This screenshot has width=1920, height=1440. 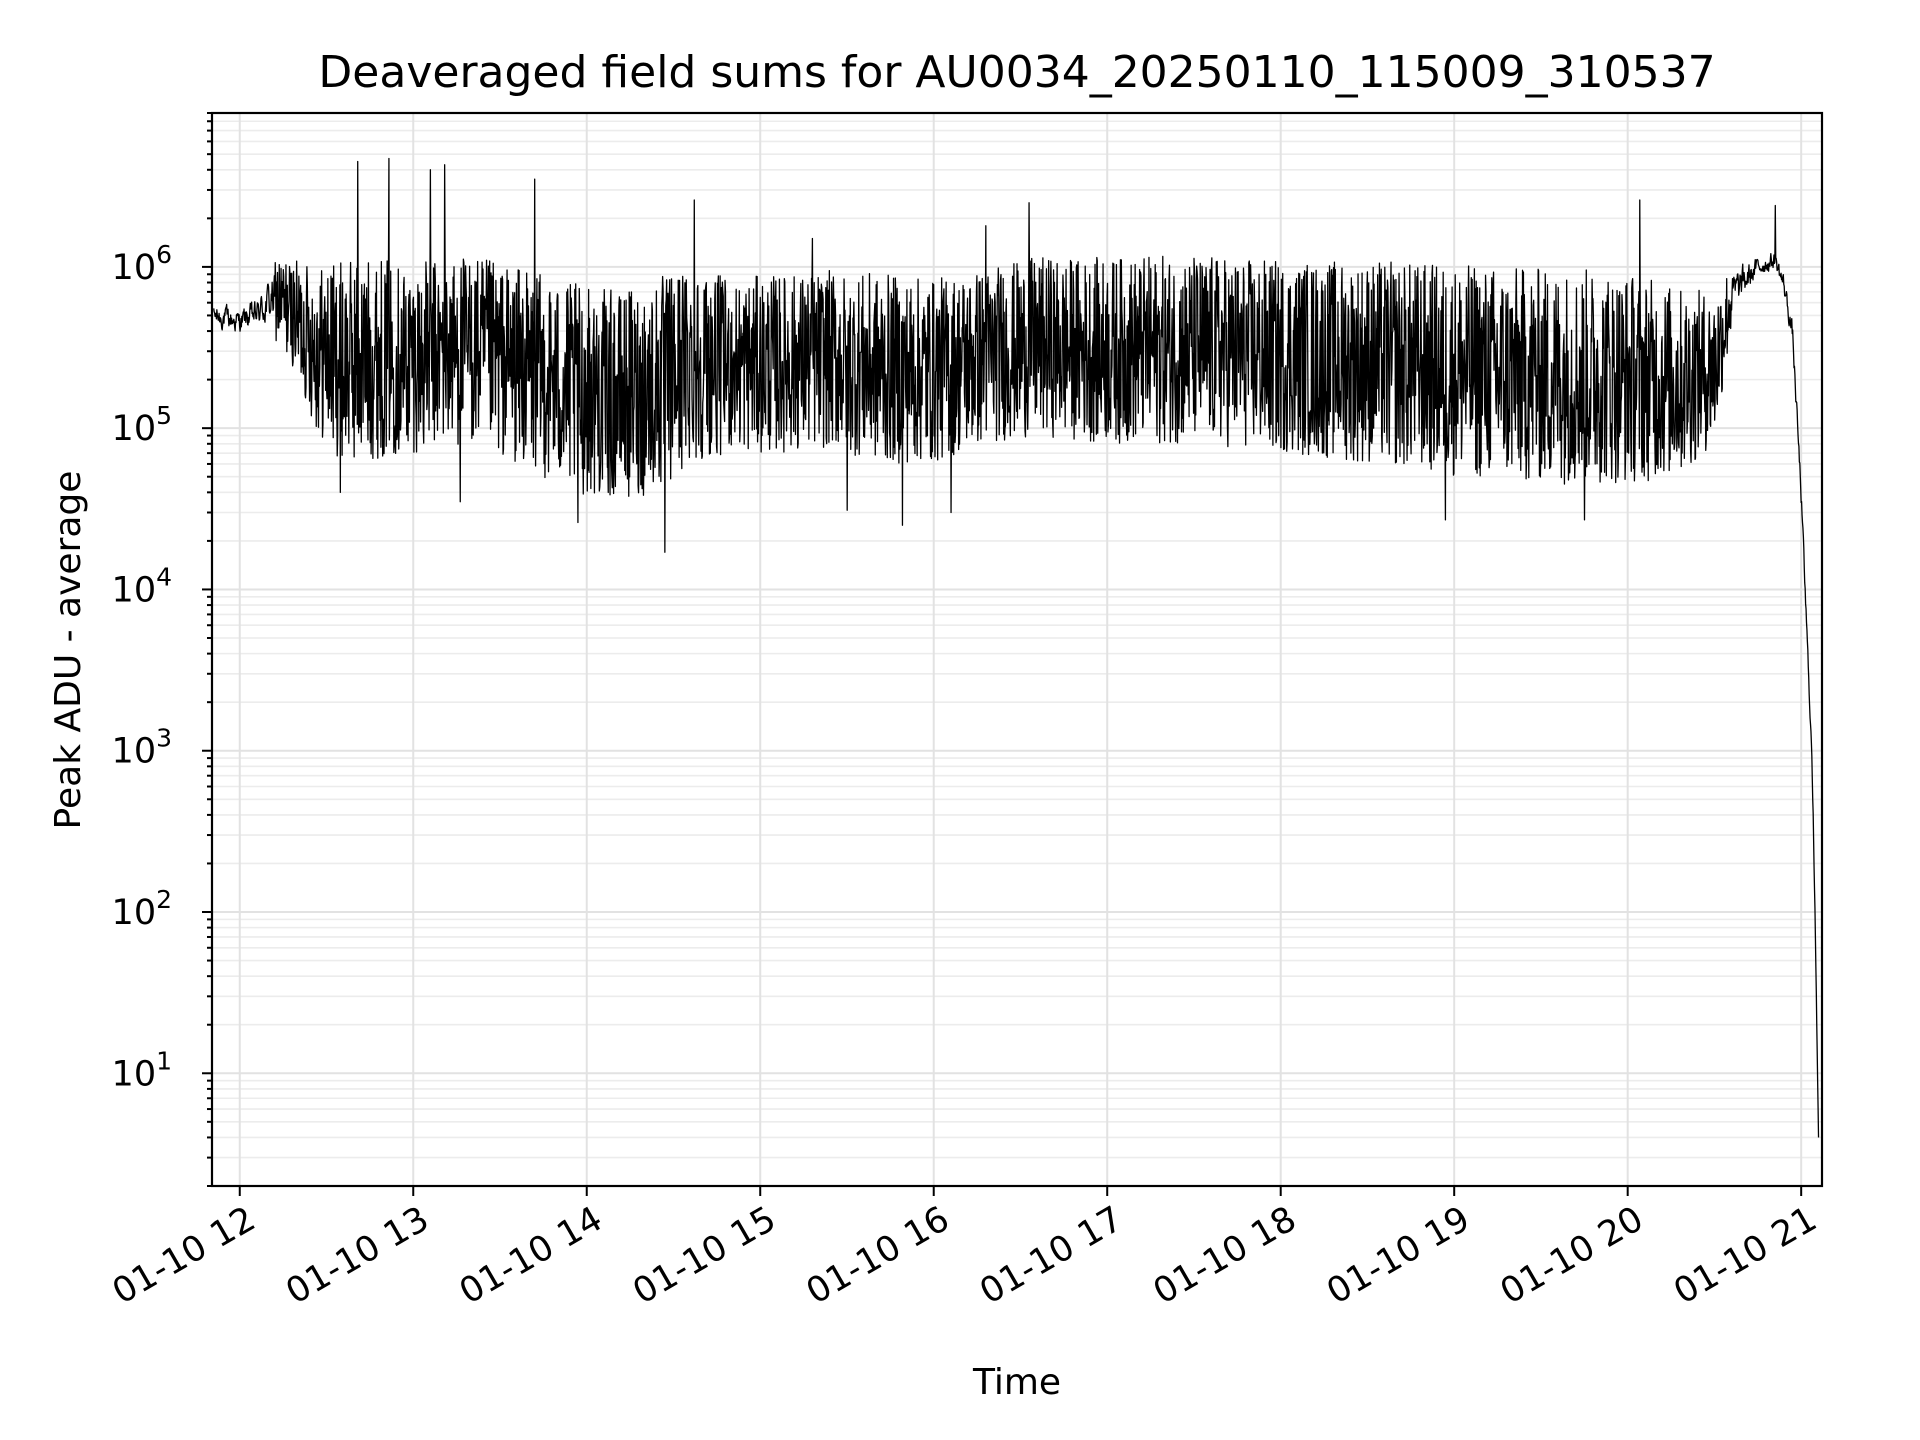 What do you see at coordinates (142, 667) in the screenshot?
I see `y-tick-labels: 10¹ 10² 10³ 10⁴ 10⁵ 10⁶` at bounding box center [142, 667].